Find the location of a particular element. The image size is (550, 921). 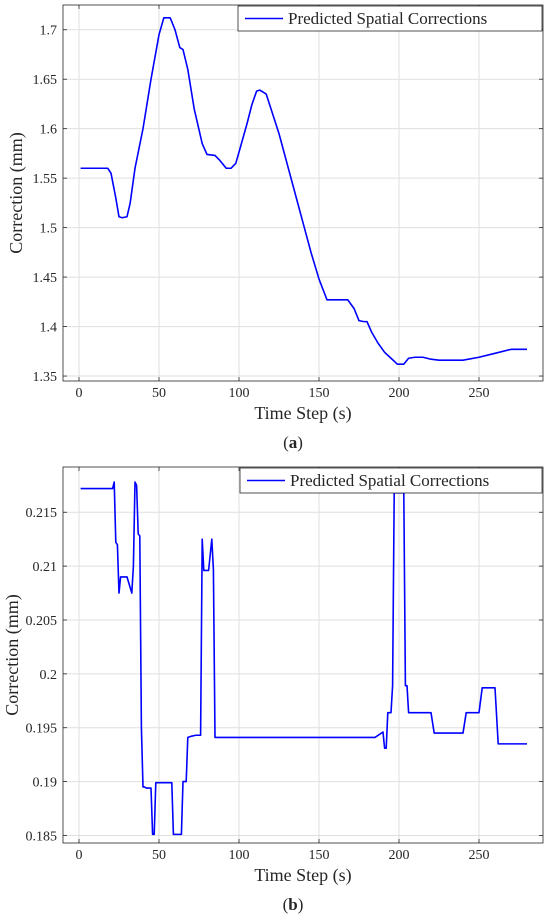

y-tick-label: 1.45 is located at coordinates (45, 278).